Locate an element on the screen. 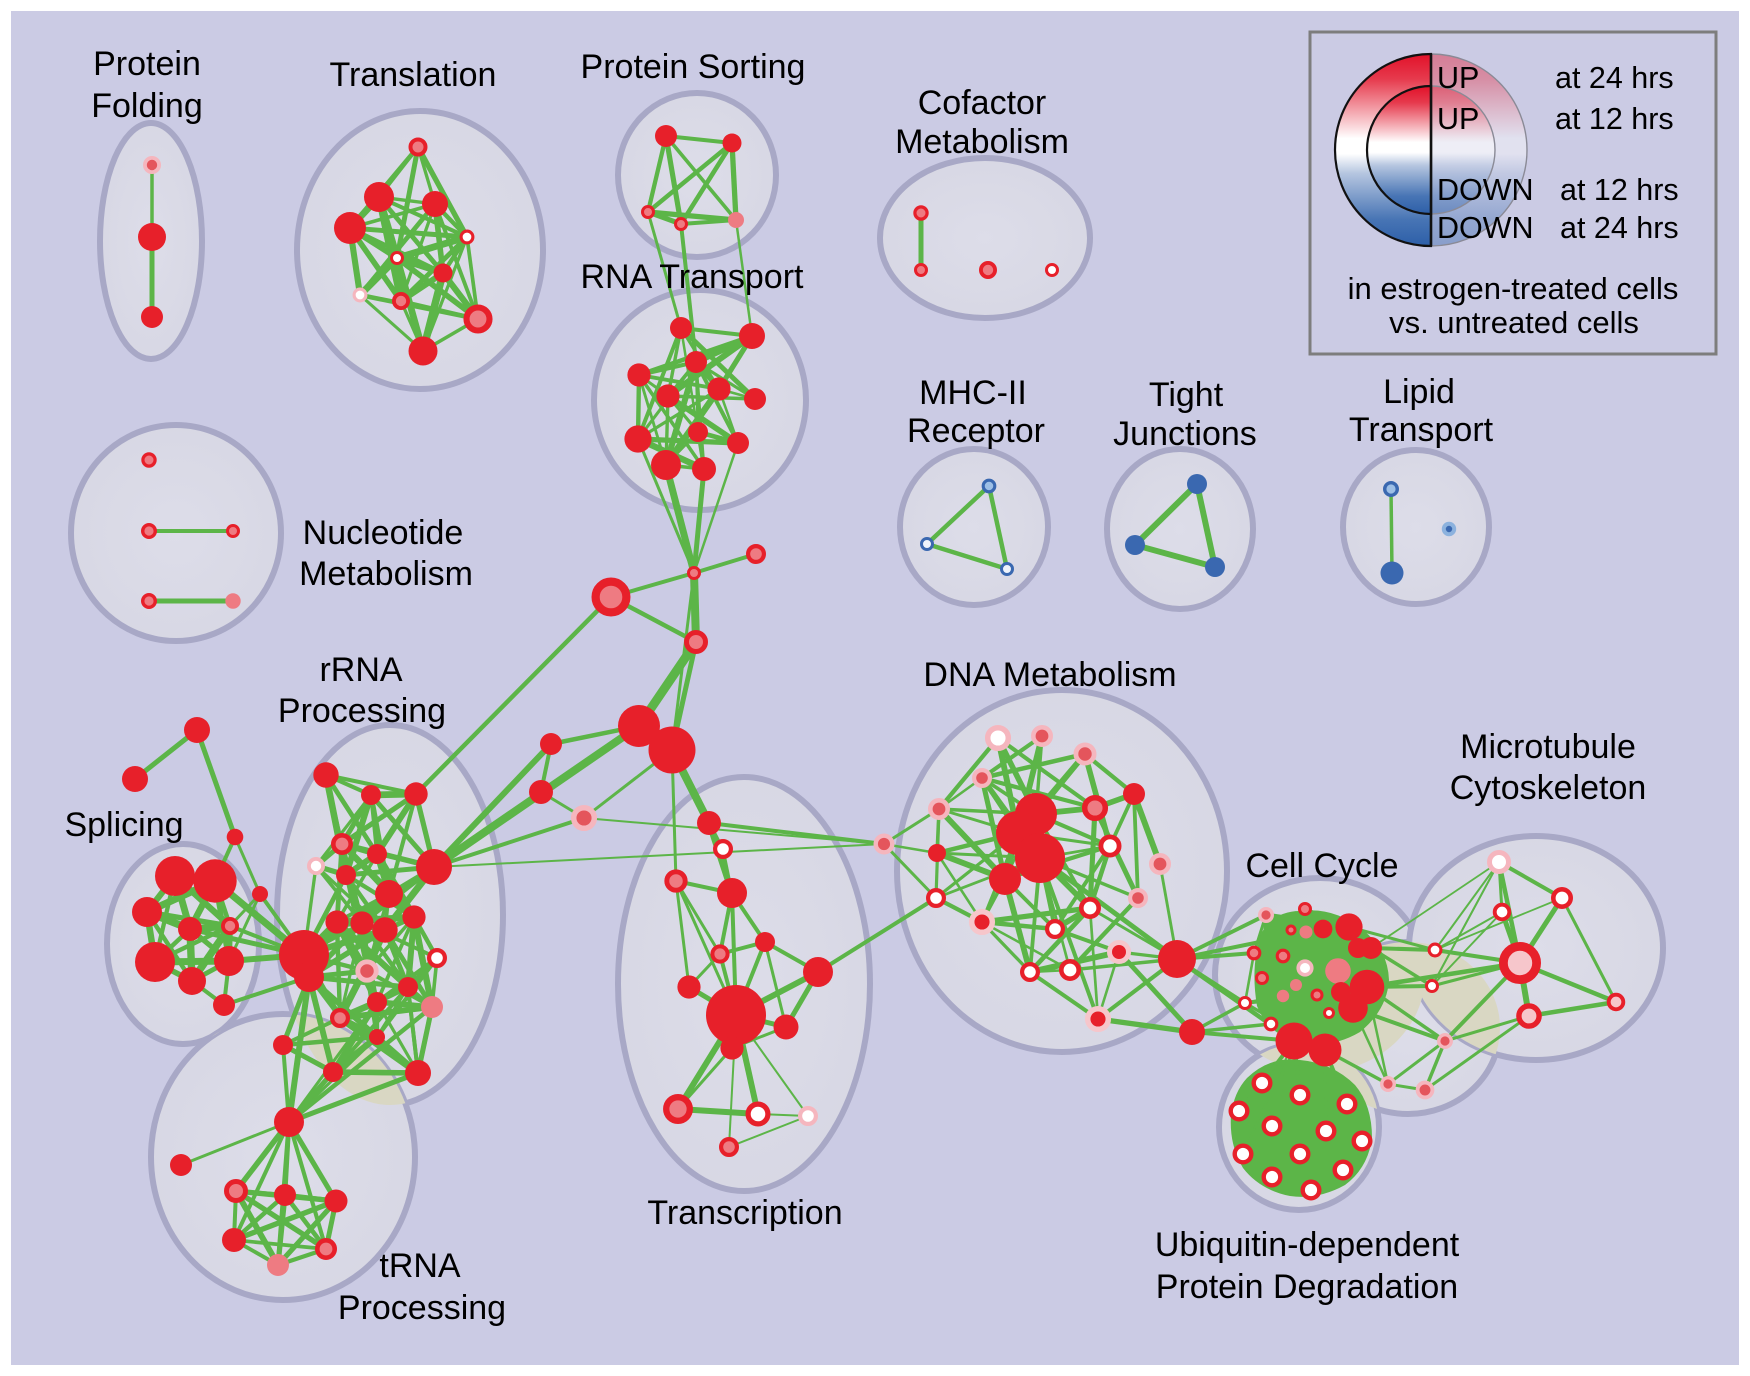 The image size is (1750, 1376). svg-text: Lipid is located at coordinates (1419, 392).